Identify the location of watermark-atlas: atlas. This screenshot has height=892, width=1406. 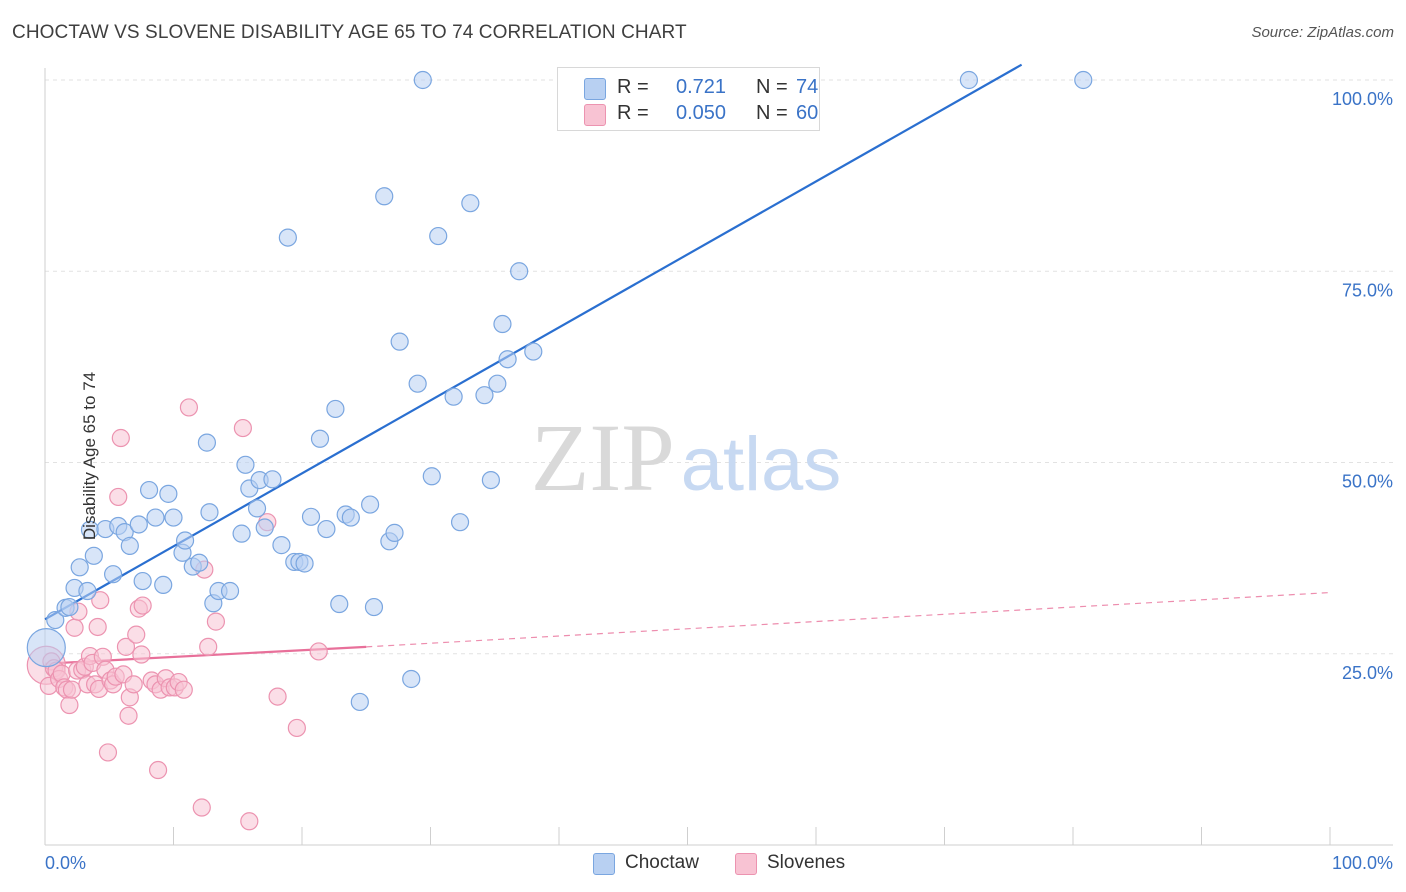
(761, 464).